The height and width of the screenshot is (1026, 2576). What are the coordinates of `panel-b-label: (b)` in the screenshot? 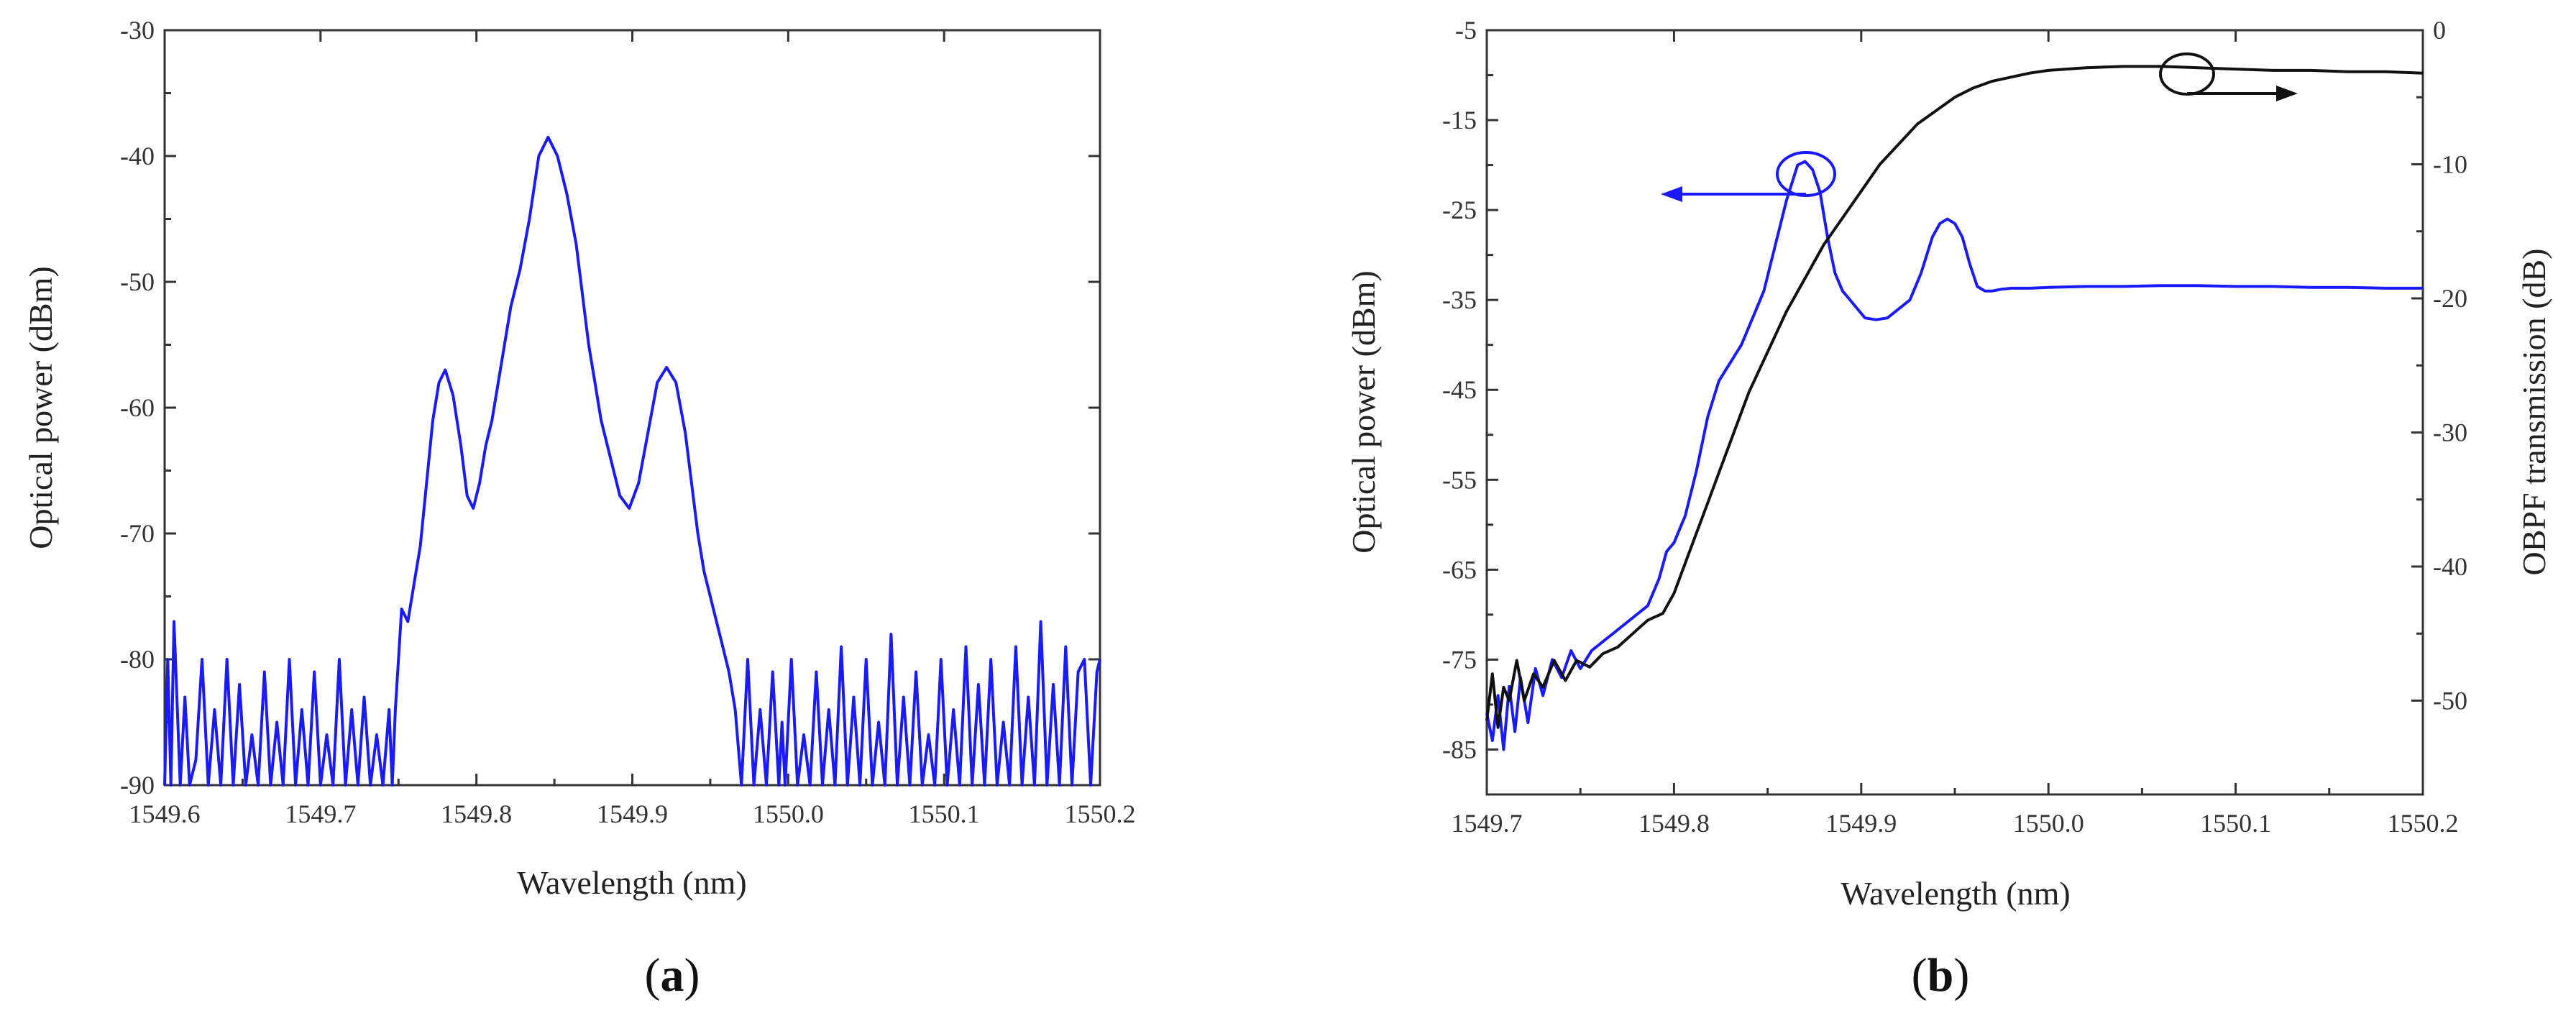 It's located at (1941, 975).